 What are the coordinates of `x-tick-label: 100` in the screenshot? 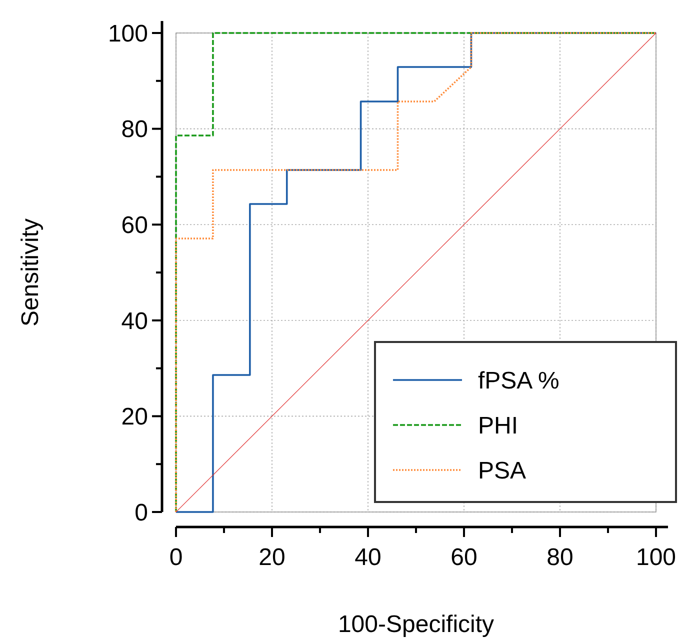 It's located at (656, 557).